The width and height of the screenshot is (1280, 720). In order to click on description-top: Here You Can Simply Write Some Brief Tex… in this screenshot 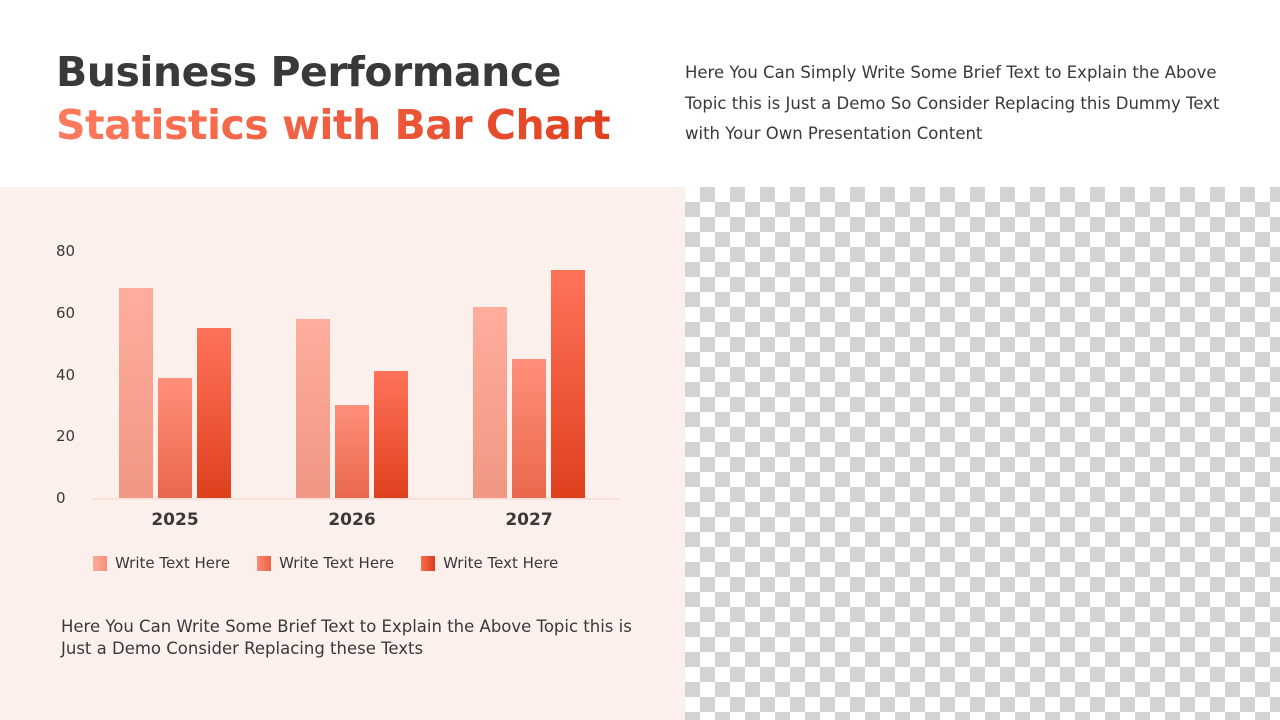, I will do `click(952, 103)`.